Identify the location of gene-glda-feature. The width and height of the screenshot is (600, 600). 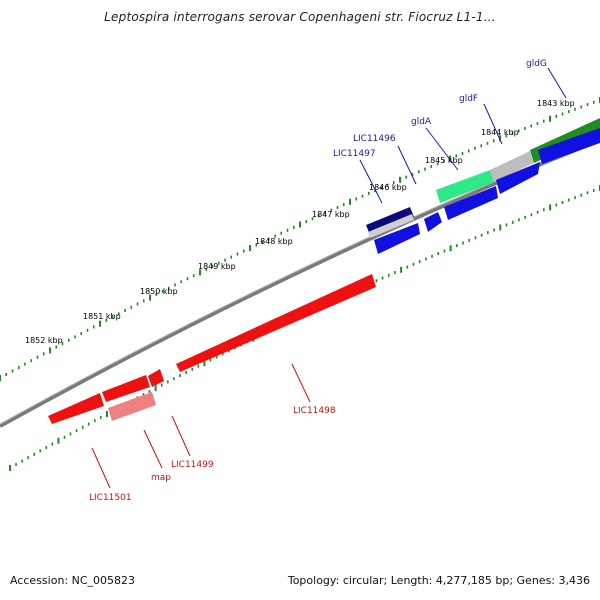
(465, 186).